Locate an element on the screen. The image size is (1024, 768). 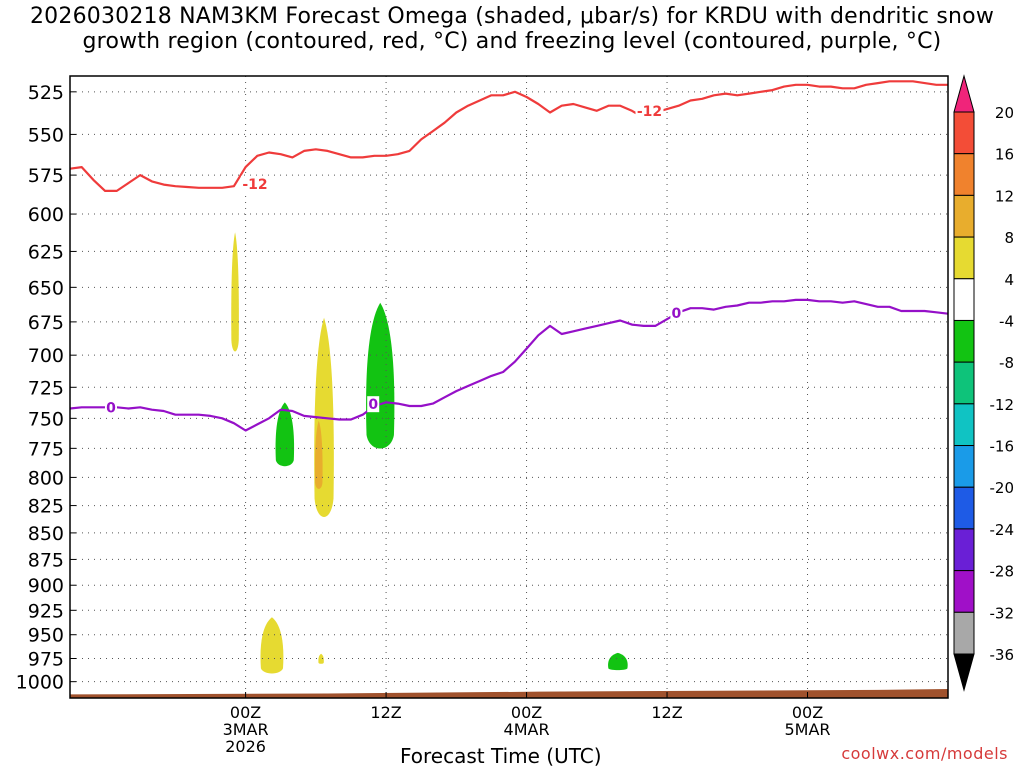
y-tick-label-850: 850 is located at coordinates (46, 534).